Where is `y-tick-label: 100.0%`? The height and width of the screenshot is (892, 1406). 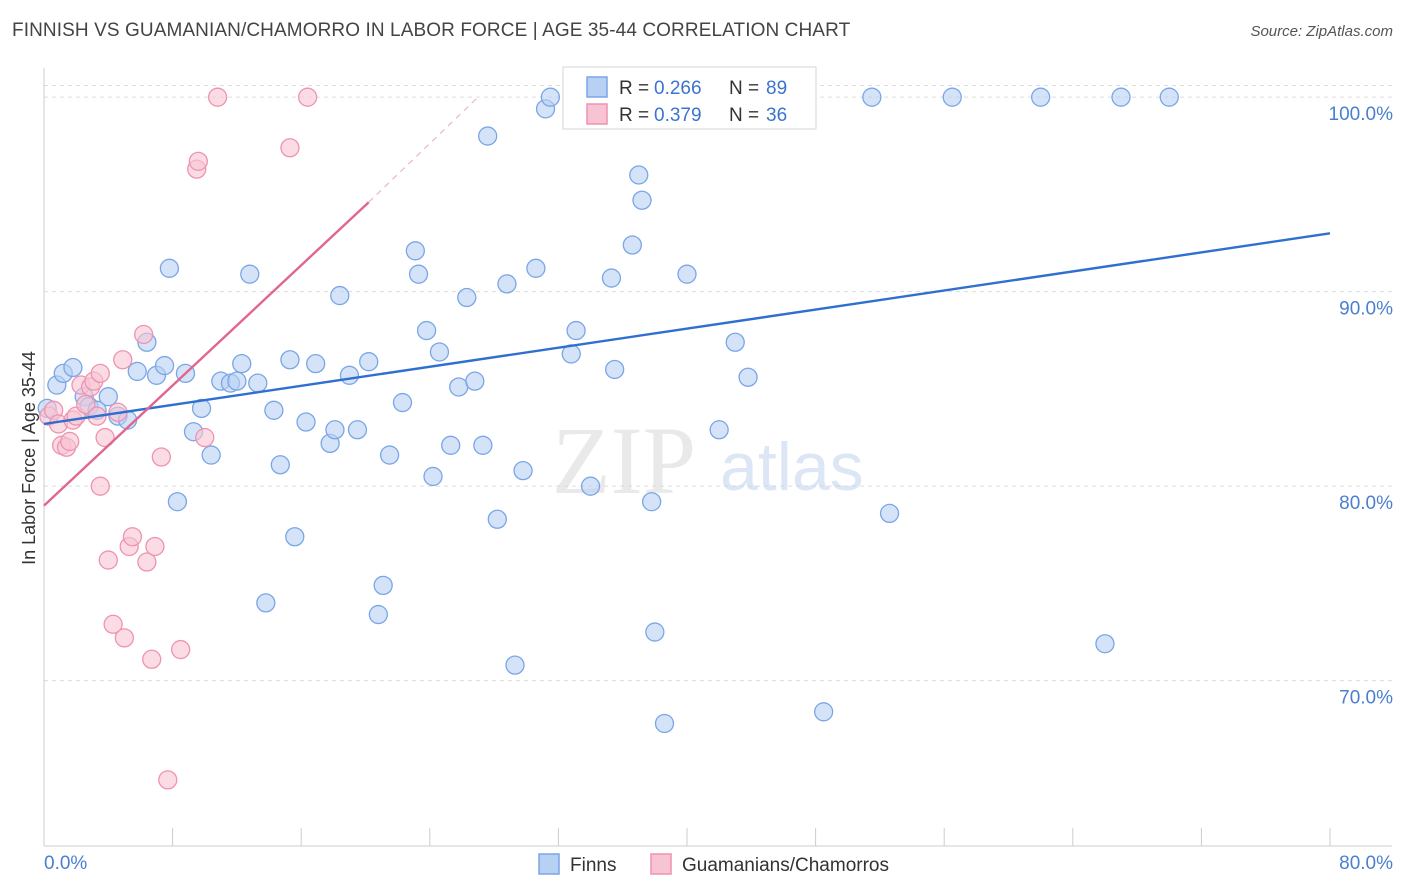
y-tick-label: 100.0% is located at coordinates (1361, 114).